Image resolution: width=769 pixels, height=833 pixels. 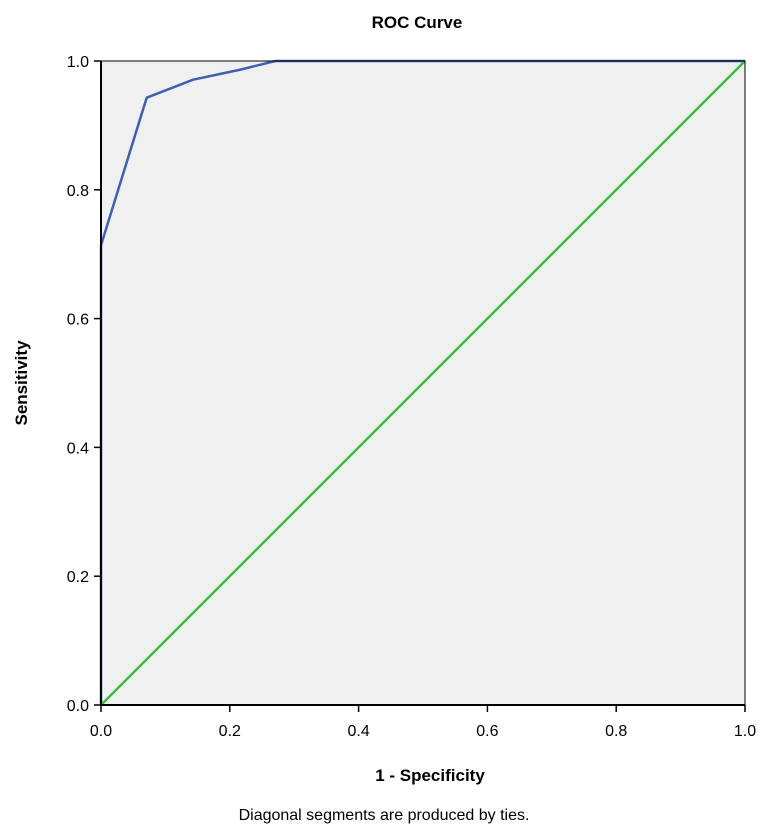 I want to click on y-tick-label: 0.8, so click(x=78, y=191).